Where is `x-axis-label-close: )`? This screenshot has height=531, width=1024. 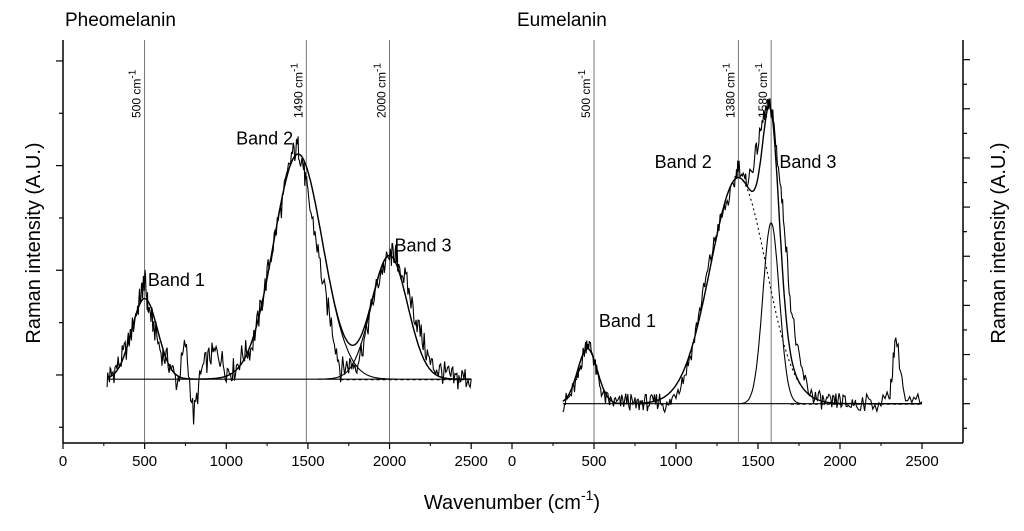 x-axis-label-close: ) is located at coordinates (596, 503).